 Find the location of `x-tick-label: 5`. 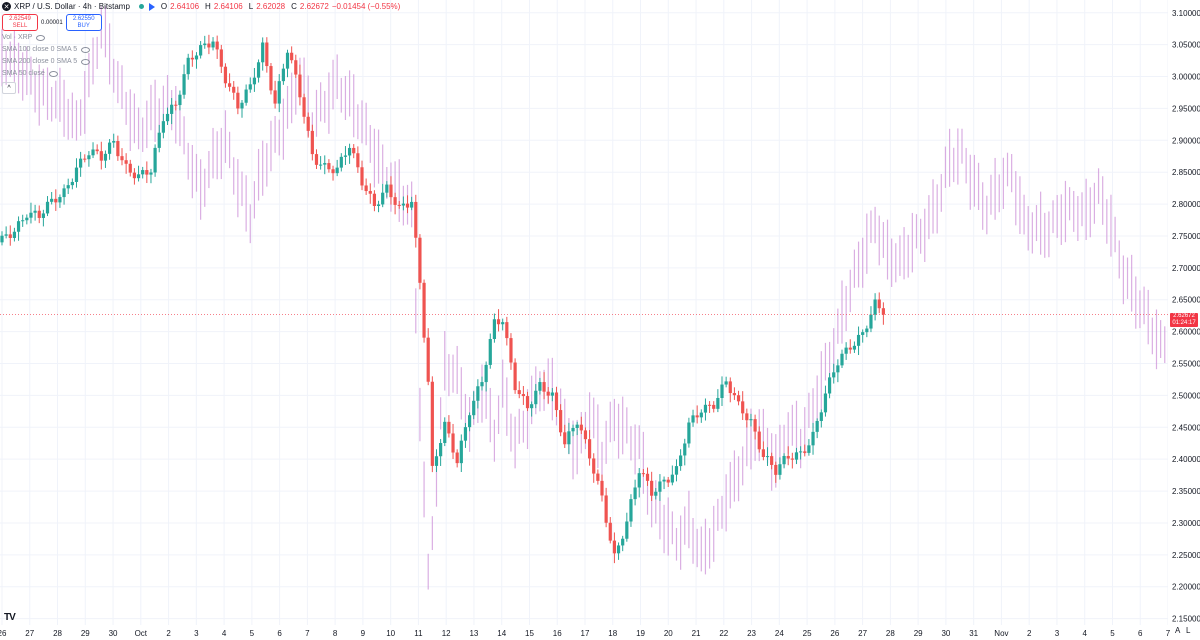

x-tick-label: 5 is located at coordinates (252, 633).